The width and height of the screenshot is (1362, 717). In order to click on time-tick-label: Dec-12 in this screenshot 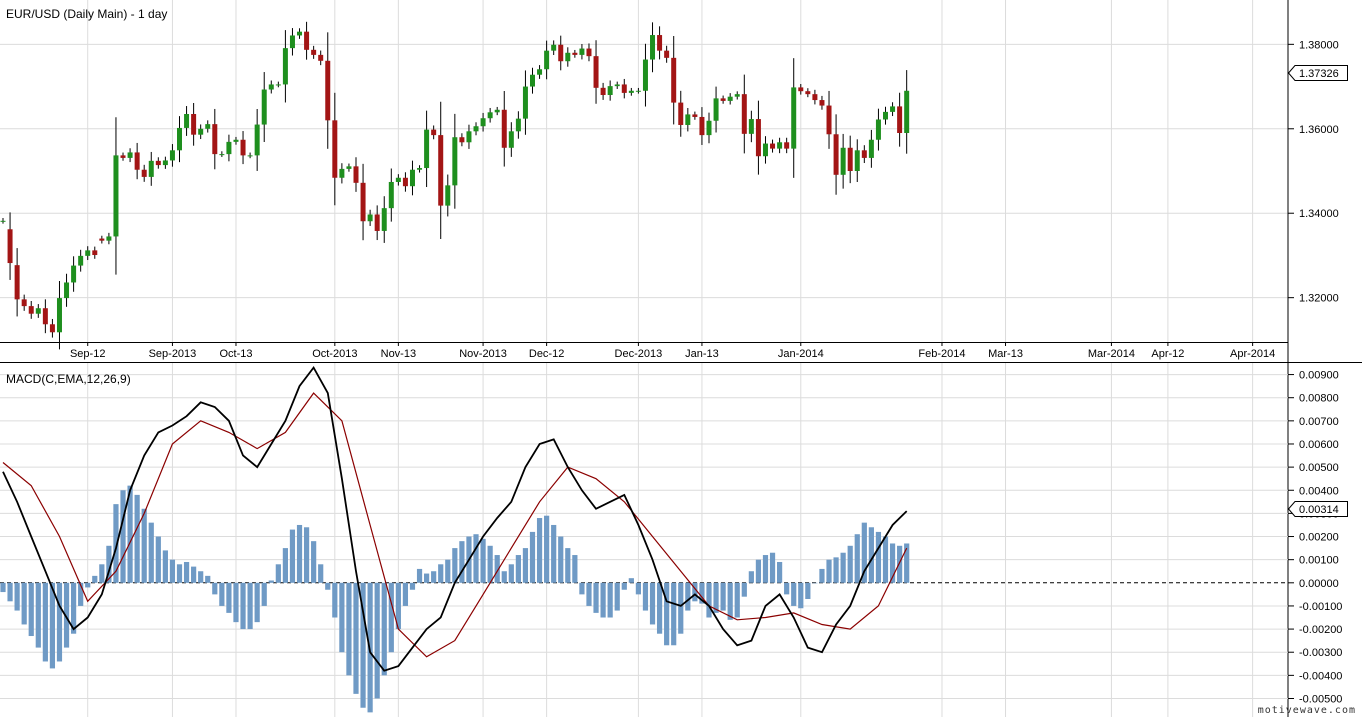, I will do `click(546, 354)`.